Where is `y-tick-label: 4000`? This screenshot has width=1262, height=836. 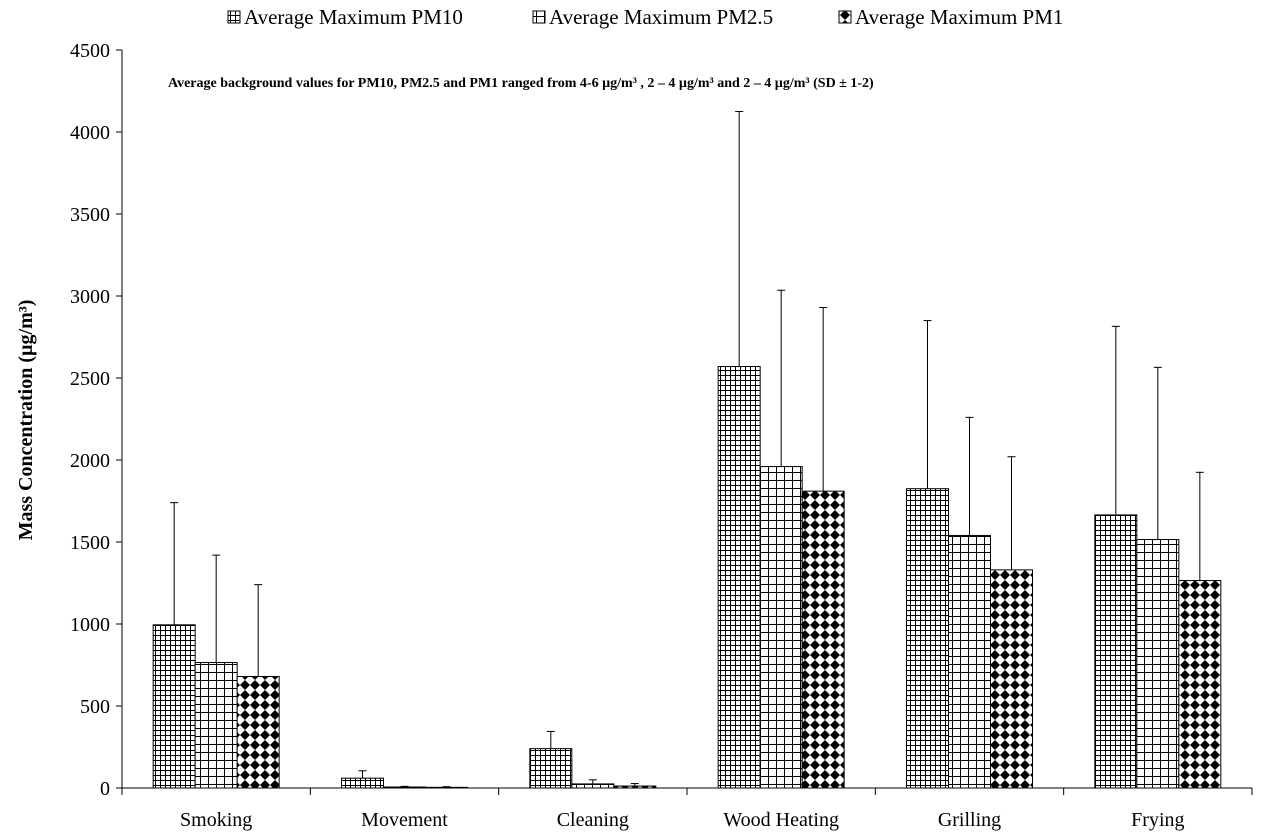
y-tick-label: 4000 is located at coordinates (90, 133).